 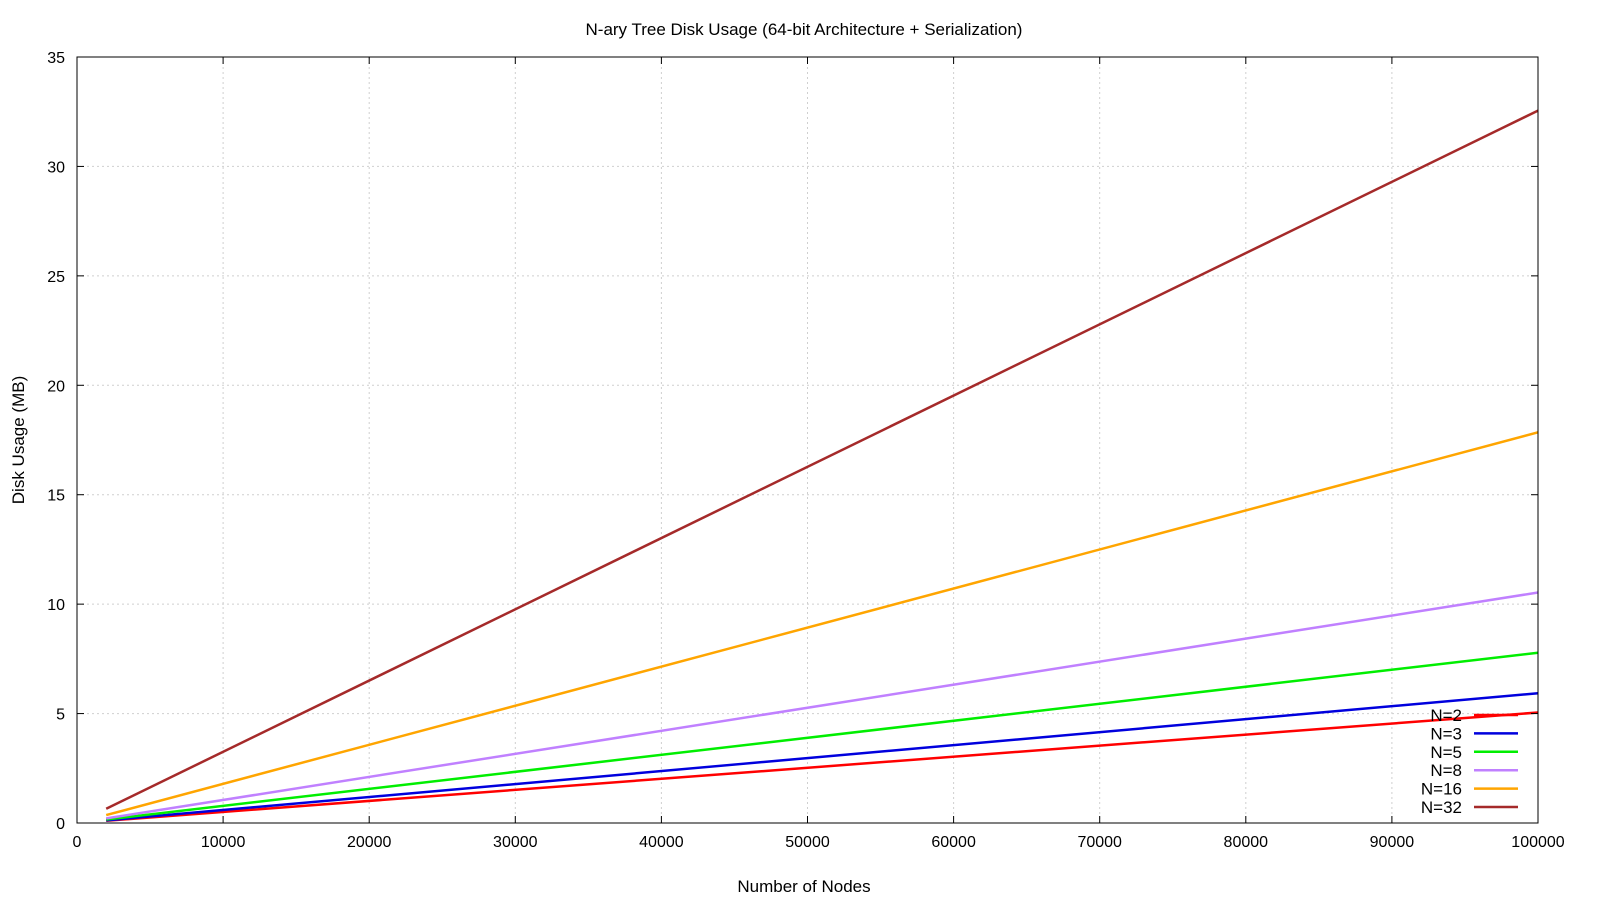 I want to click on y-tick-label: 35, so click(x=56, y=58).